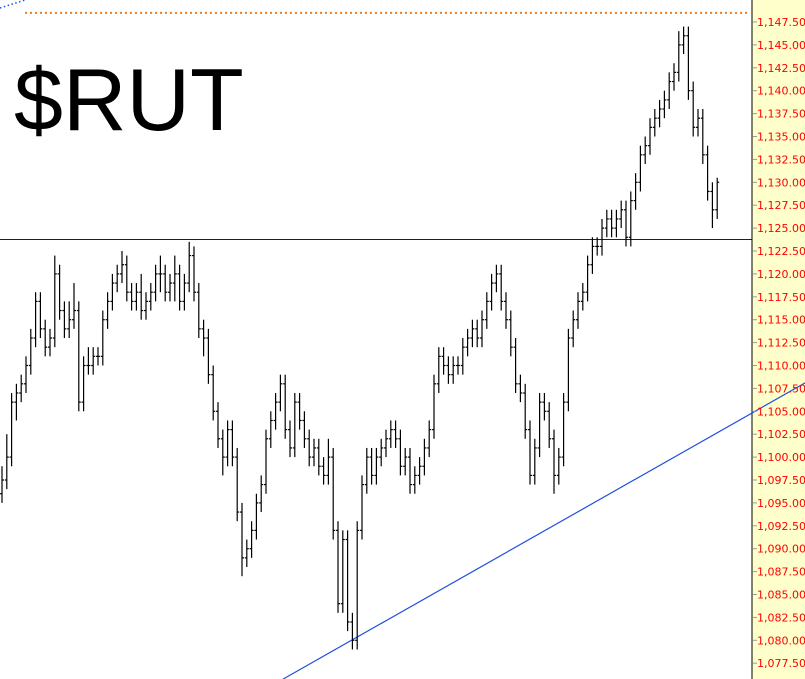 The image size is (805, 679). Describe the element at coordinates (781, 572) in the screenshot. I see `y-tick-label: 1,087.50` at that location.